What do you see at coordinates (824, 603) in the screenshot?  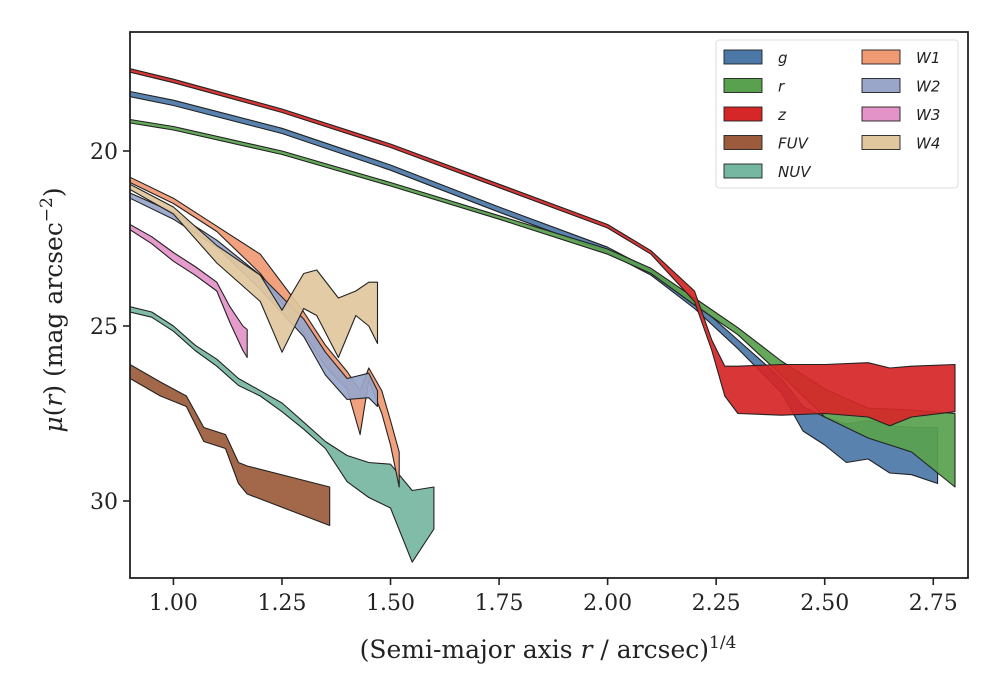 I see `x-tick-label: 2.50` at bounding box center [824, 603].